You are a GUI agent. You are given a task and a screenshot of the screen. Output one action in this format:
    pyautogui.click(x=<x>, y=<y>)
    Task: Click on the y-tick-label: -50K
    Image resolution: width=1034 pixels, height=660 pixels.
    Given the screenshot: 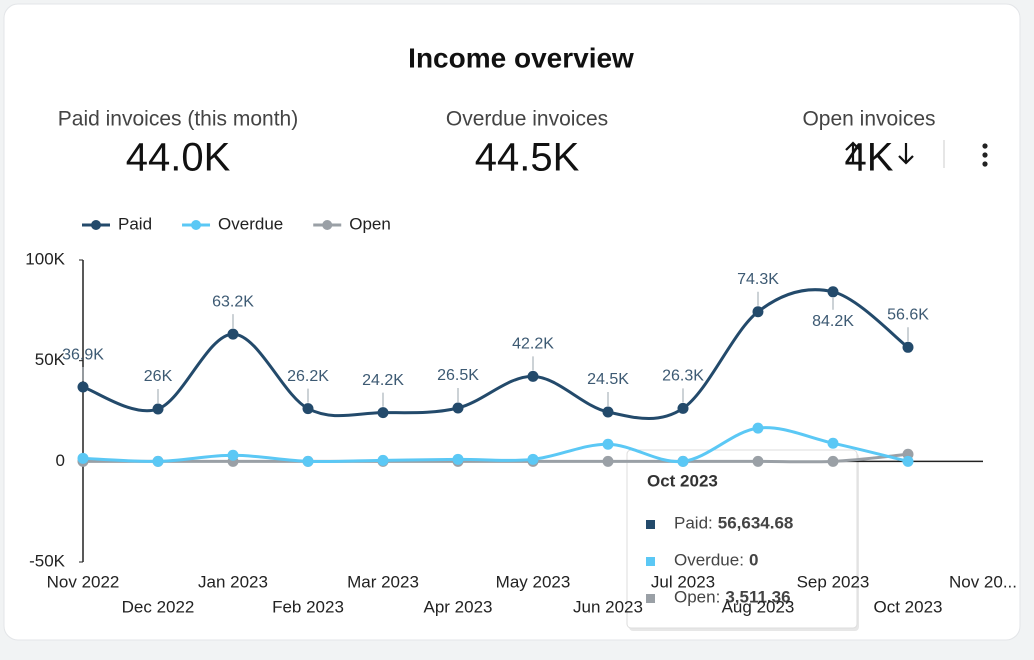 What is the action you would take?
    pyautogui.click(x=47, y=560)
    